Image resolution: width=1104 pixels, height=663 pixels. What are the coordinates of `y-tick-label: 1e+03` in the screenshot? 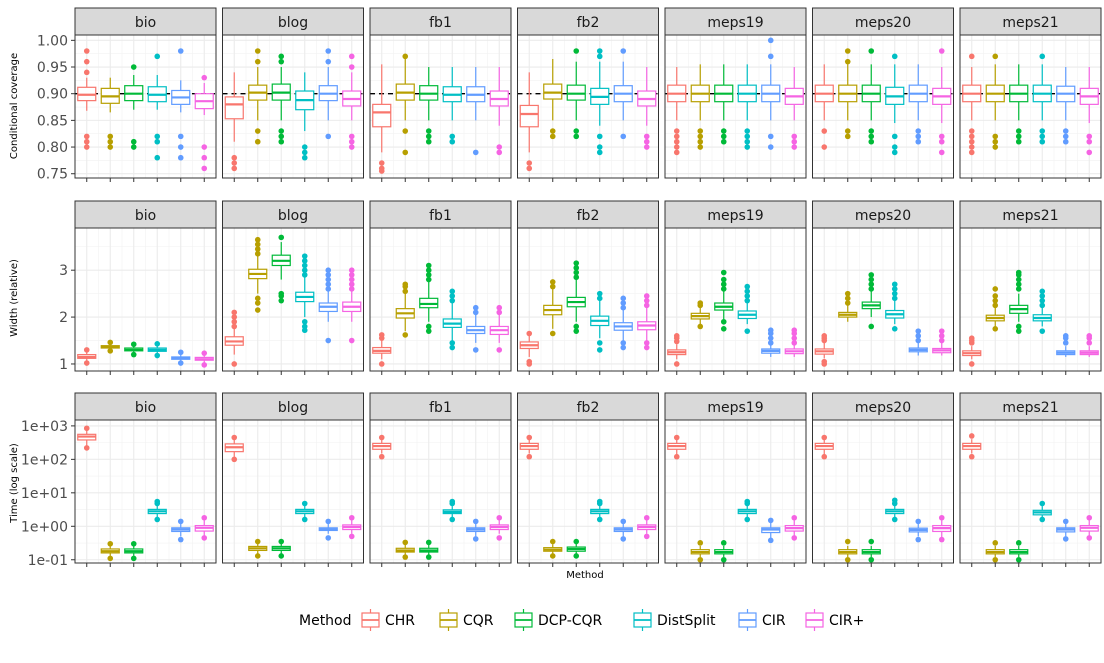 It's located at (44, 427).